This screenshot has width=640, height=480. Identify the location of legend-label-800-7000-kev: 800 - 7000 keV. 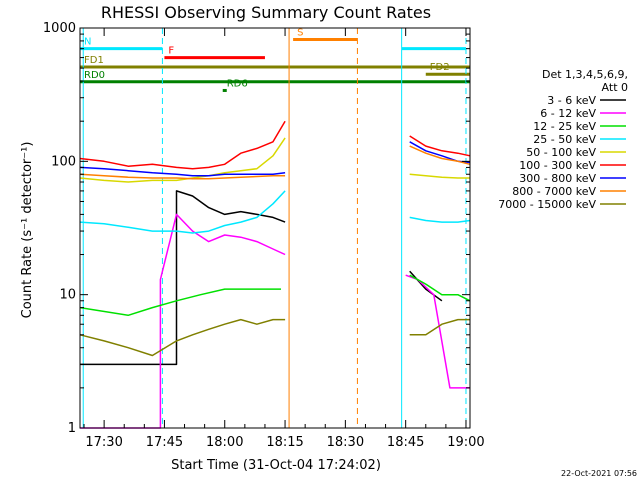
(554, 191).